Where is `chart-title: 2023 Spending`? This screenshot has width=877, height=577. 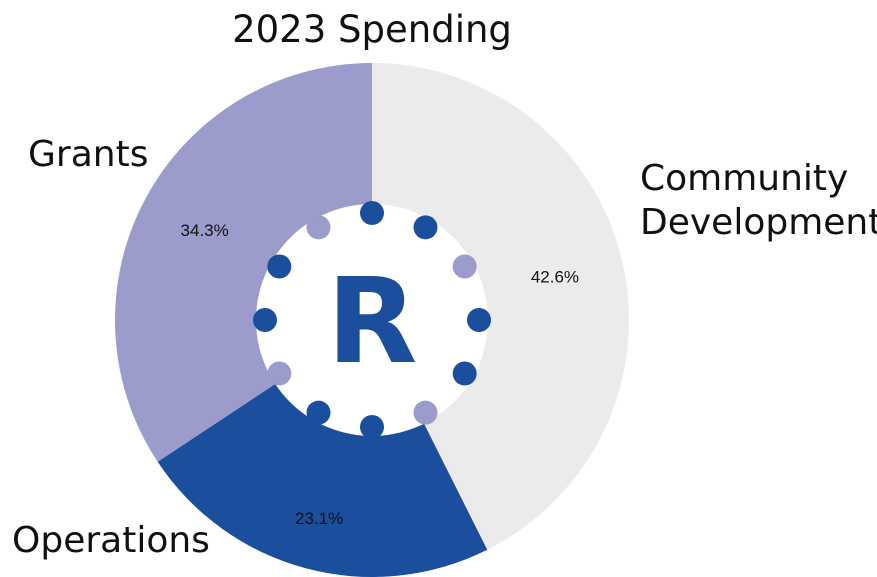 chart-title: 2023 Spending is located at coordinates (372, 29).